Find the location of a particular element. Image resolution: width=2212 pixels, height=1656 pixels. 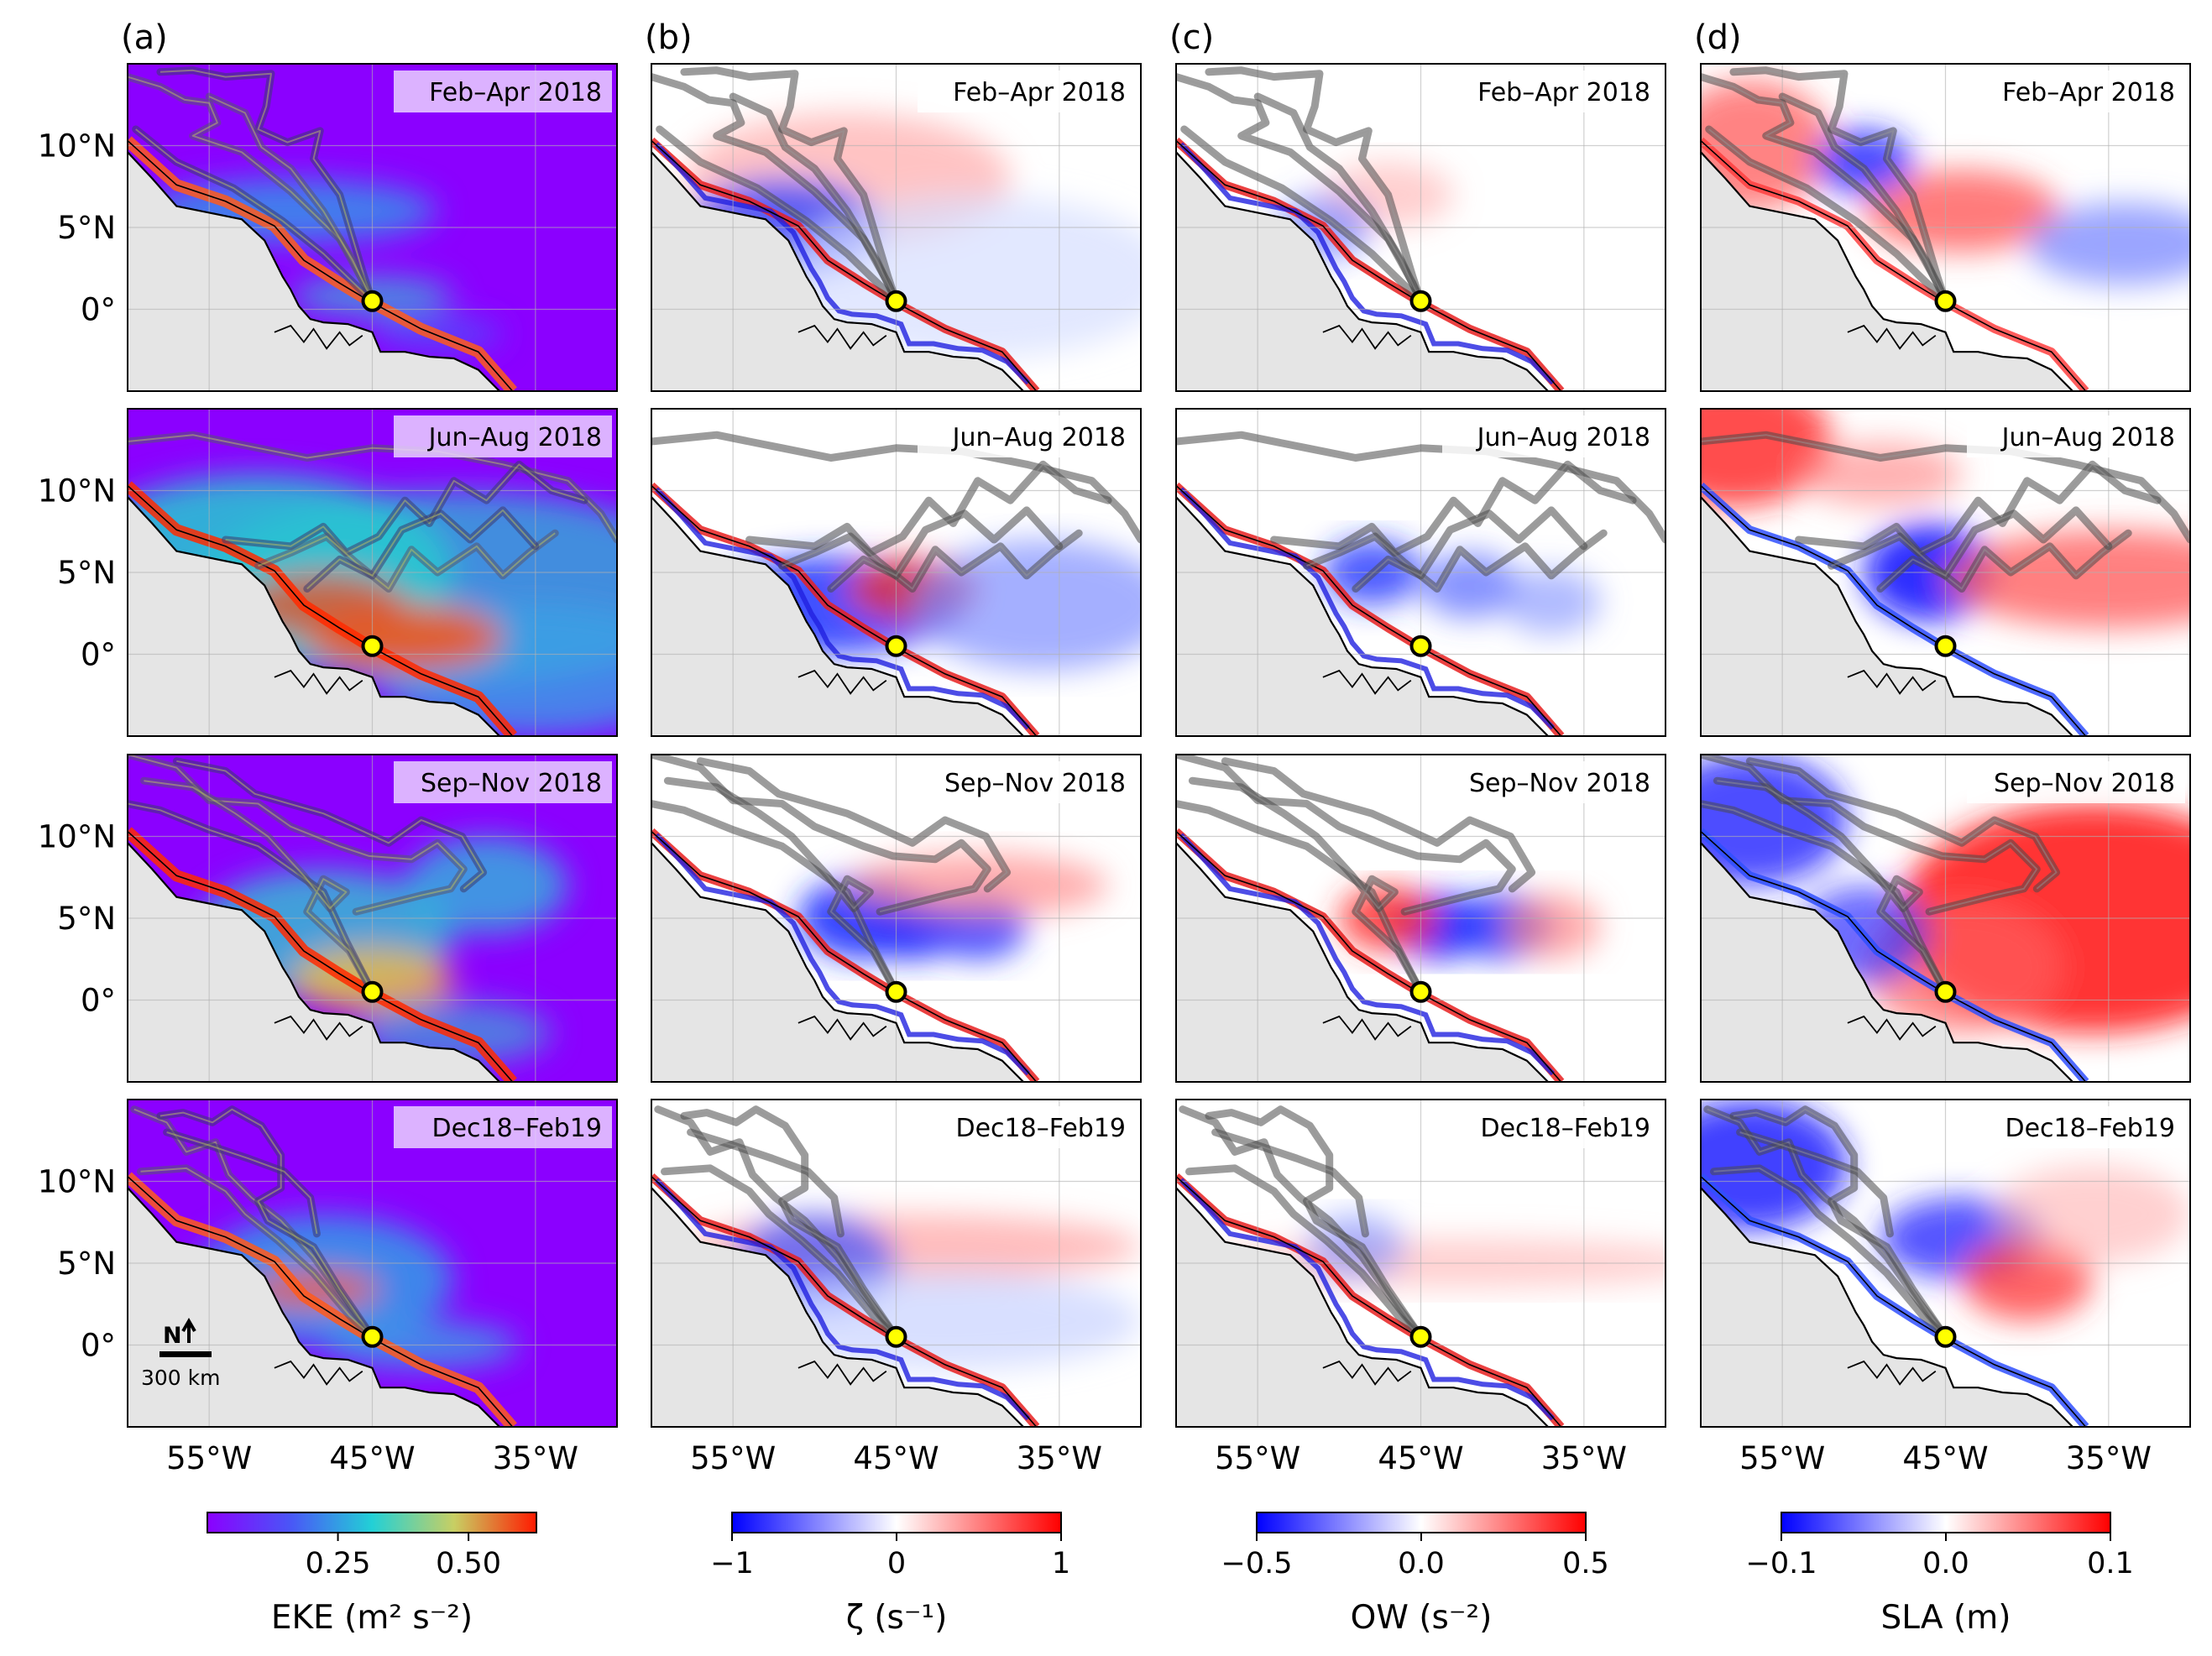

colorbar-tick-label: 0.1 is located at coordinates (2110, 1564).